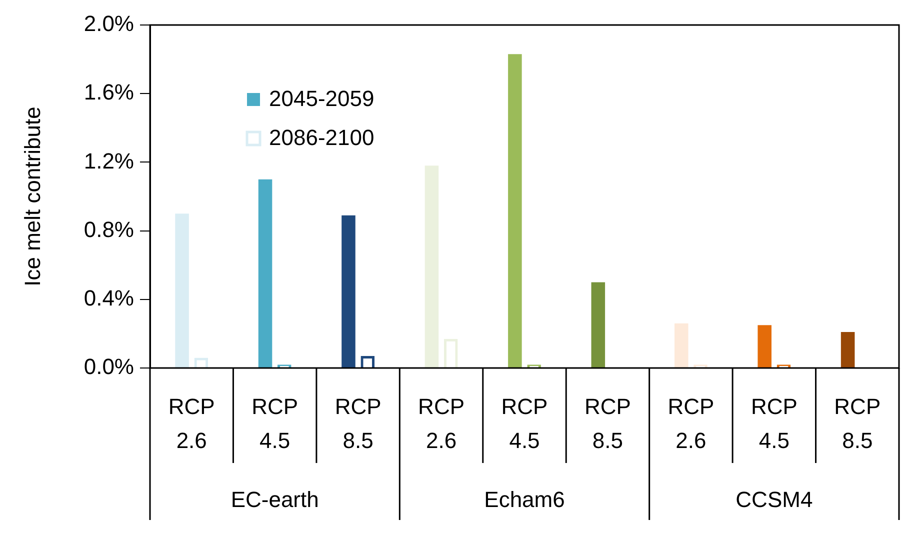 The width and height of the screenshot is (923, 533). What do you see at coordinates (109, 161) in the screenshot?
I see `y-tick-label: 1.2%` at bounding box center [109, 161].